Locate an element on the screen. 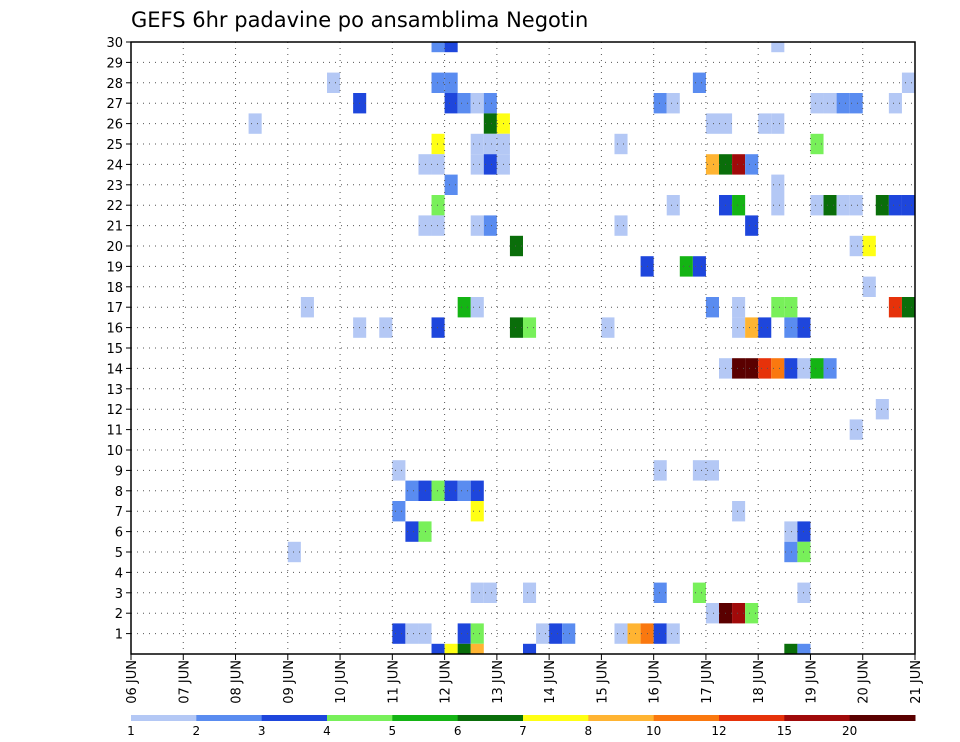 Image resolution: width=960 pixels, height=742 pixels. x-tick-label: 17 JUN is located at coordinates (707, 682).